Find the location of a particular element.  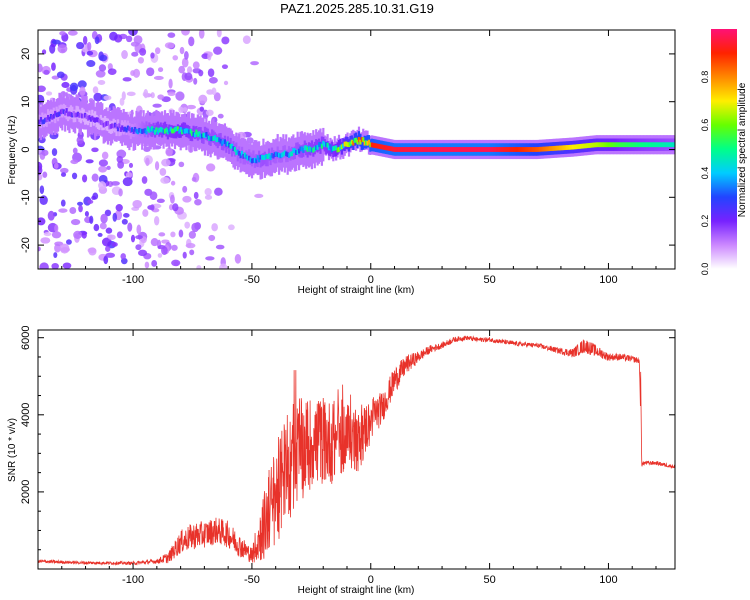

ridge-halo is located at coordinates (321, 149).